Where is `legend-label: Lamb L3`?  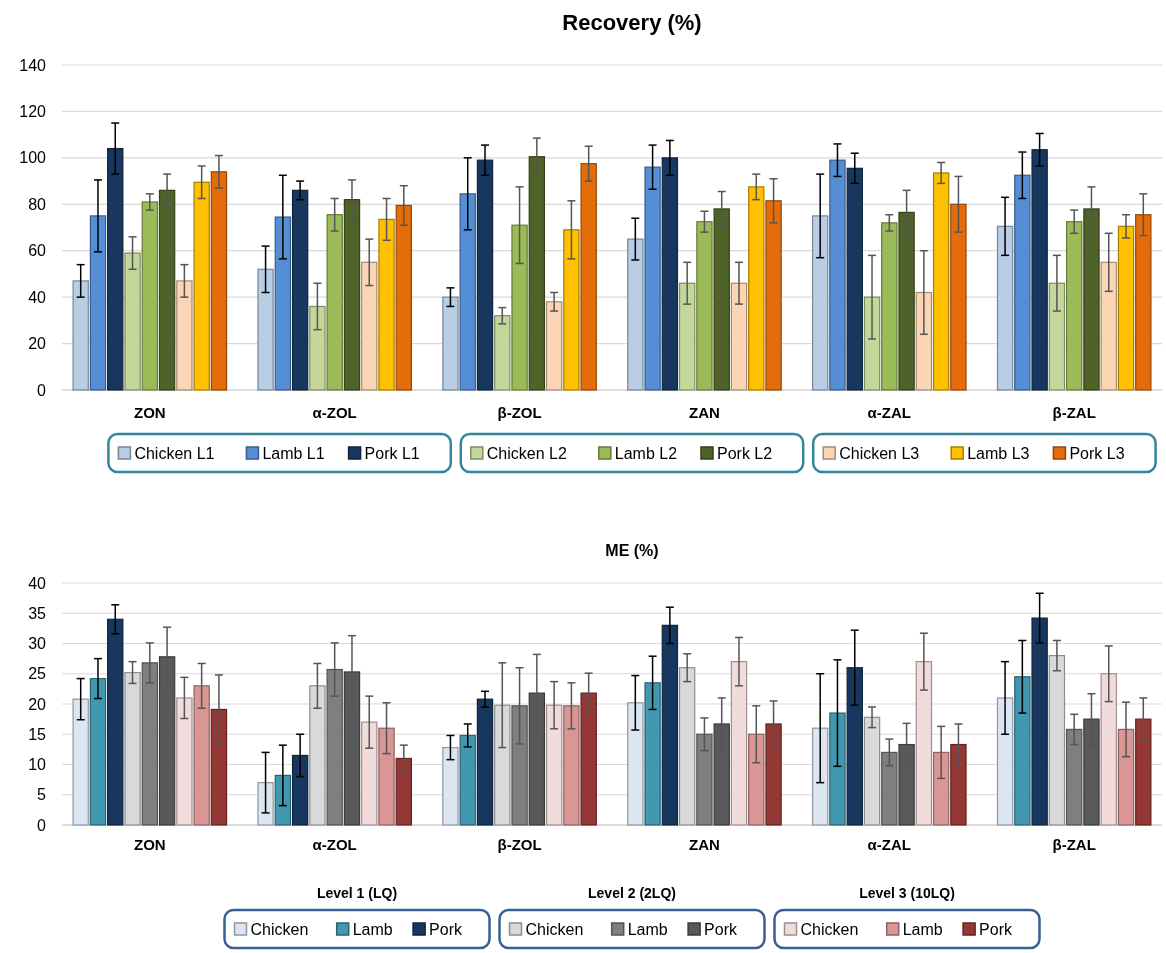 legend-label: Lamb L3 is located at coordinates (998, 453).